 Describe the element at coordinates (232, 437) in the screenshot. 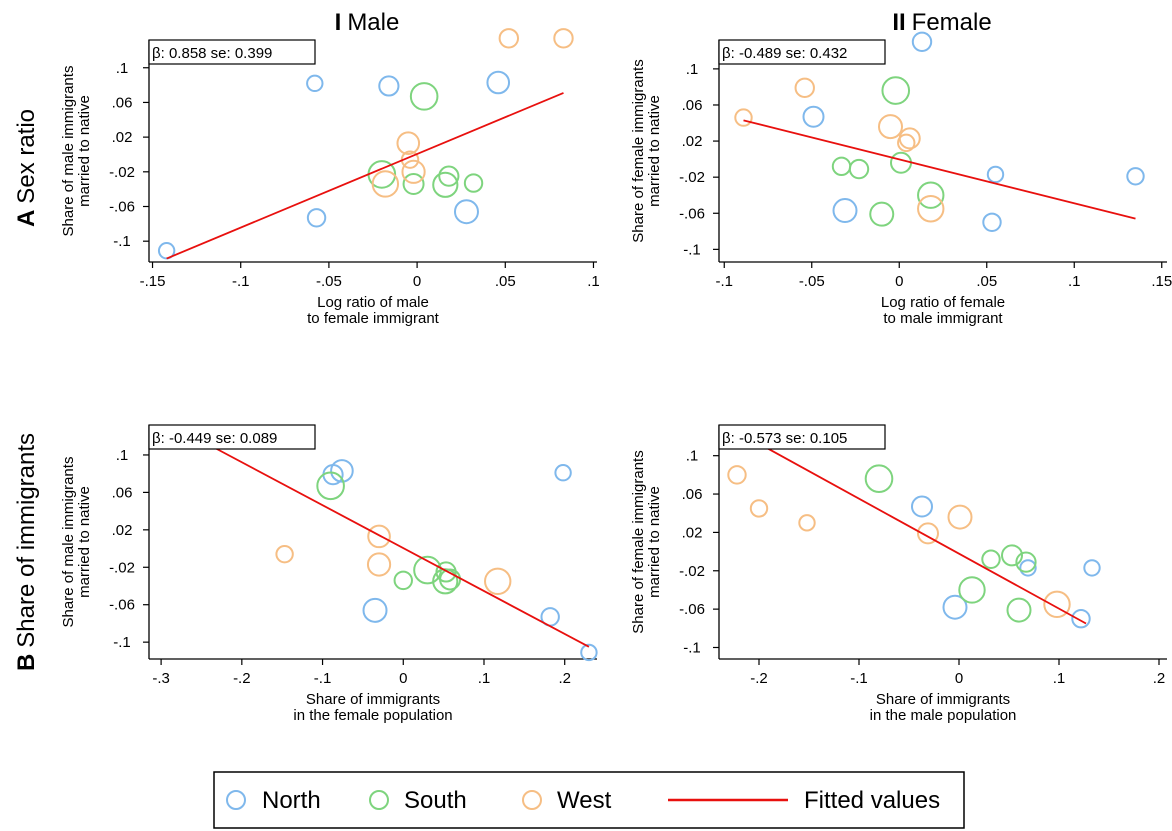

I see `b-male-stat-box` at that location.